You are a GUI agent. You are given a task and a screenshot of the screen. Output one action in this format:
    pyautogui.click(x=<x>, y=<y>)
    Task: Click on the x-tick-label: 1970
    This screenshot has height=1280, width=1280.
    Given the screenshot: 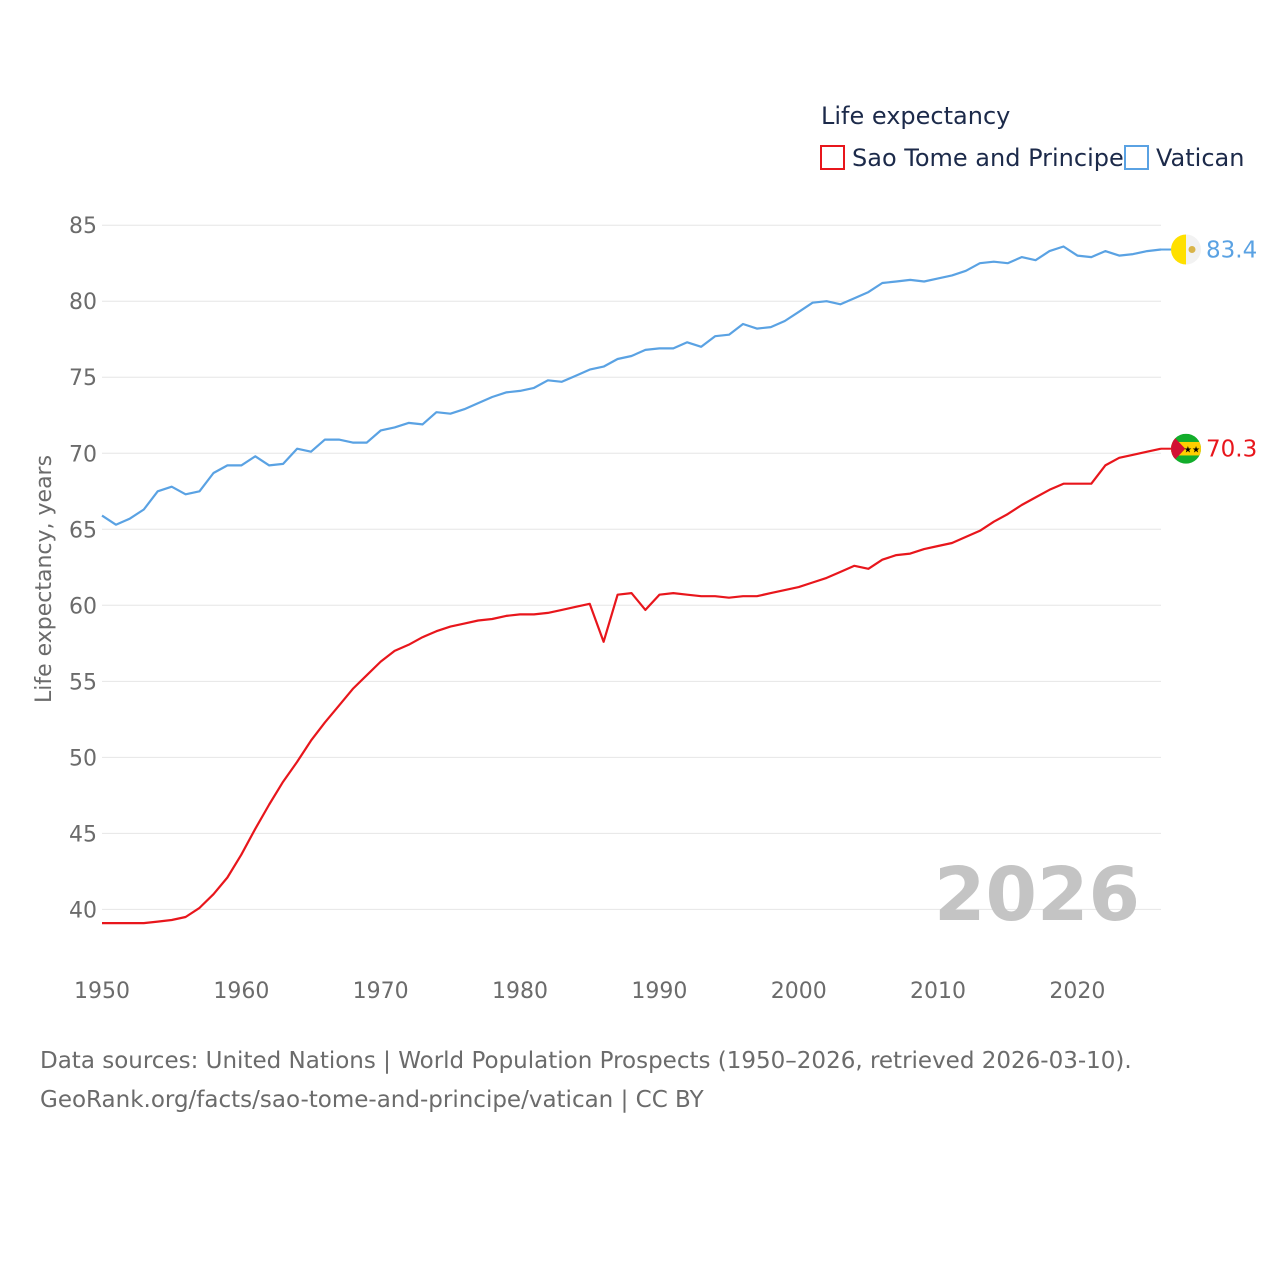 What is the action you would take?
    pyautogui.click(x=381, y=991)
    